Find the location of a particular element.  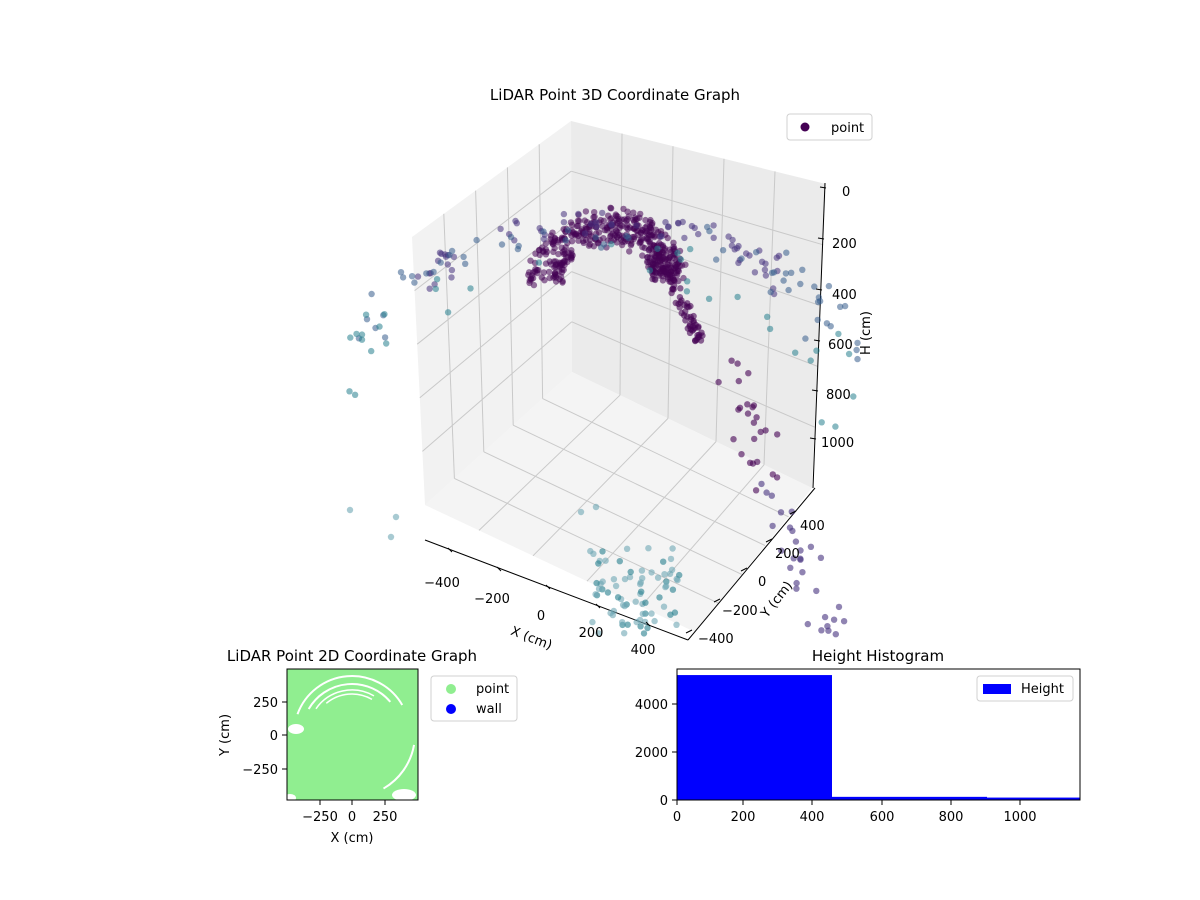

legend-box is located at coordinates (1025, 688).